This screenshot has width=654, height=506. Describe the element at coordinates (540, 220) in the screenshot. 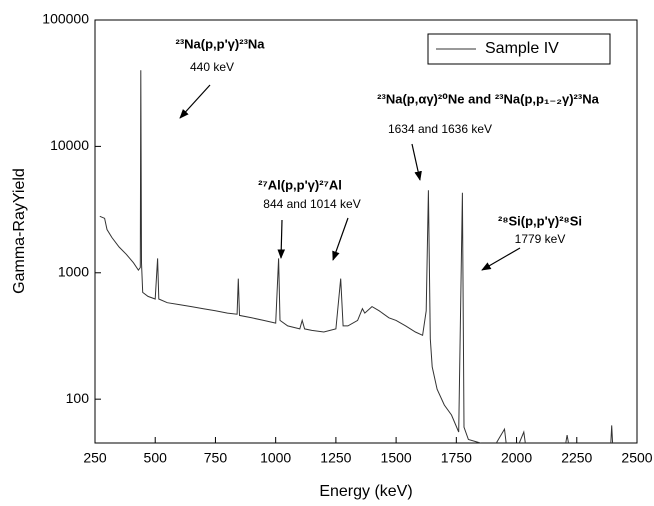

I see `annotation: ²⁸Si(p,p'γ)²⁸Si` at that location.